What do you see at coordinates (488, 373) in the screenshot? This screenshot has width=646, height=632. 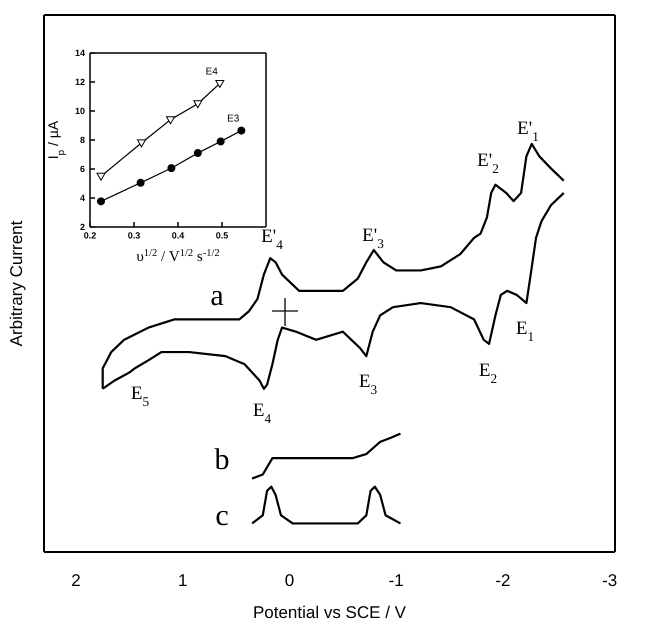 I see `annotation: E$_{2}$` at bounding box center [488, 373].